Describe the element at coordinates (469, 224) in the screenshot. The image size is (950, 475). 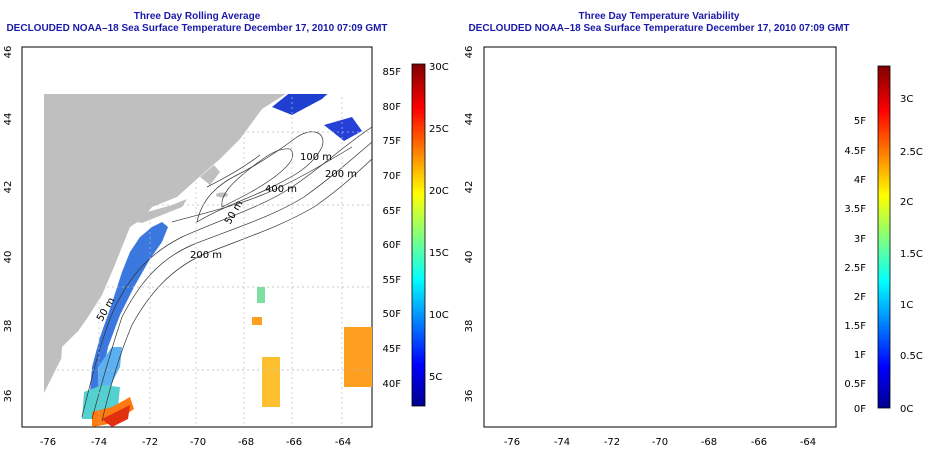
I see `right-y-axis: 46 44 42 40 38 36` at that location.